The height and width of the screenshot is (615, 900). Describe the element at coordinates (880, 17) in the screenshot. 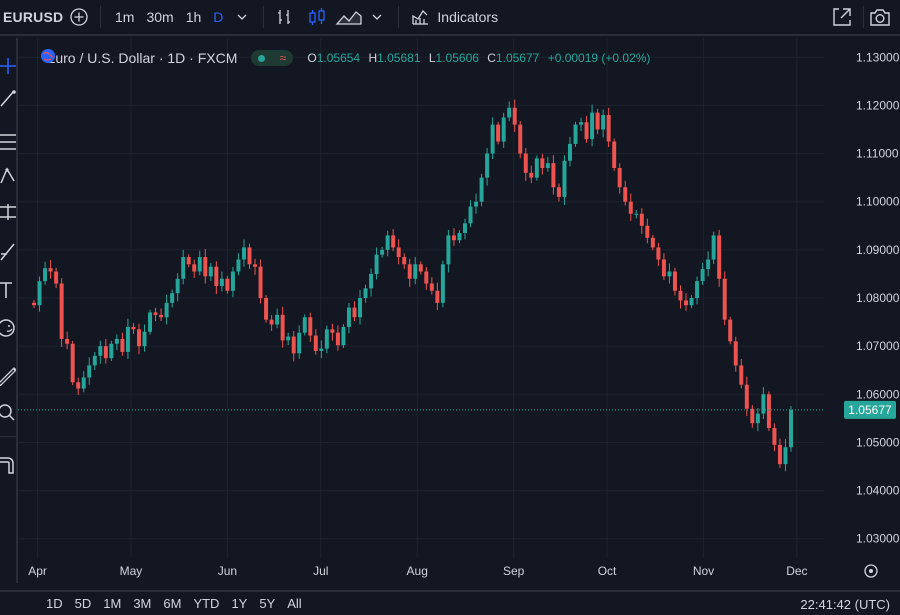

I see `snapshot-icon` at that location.